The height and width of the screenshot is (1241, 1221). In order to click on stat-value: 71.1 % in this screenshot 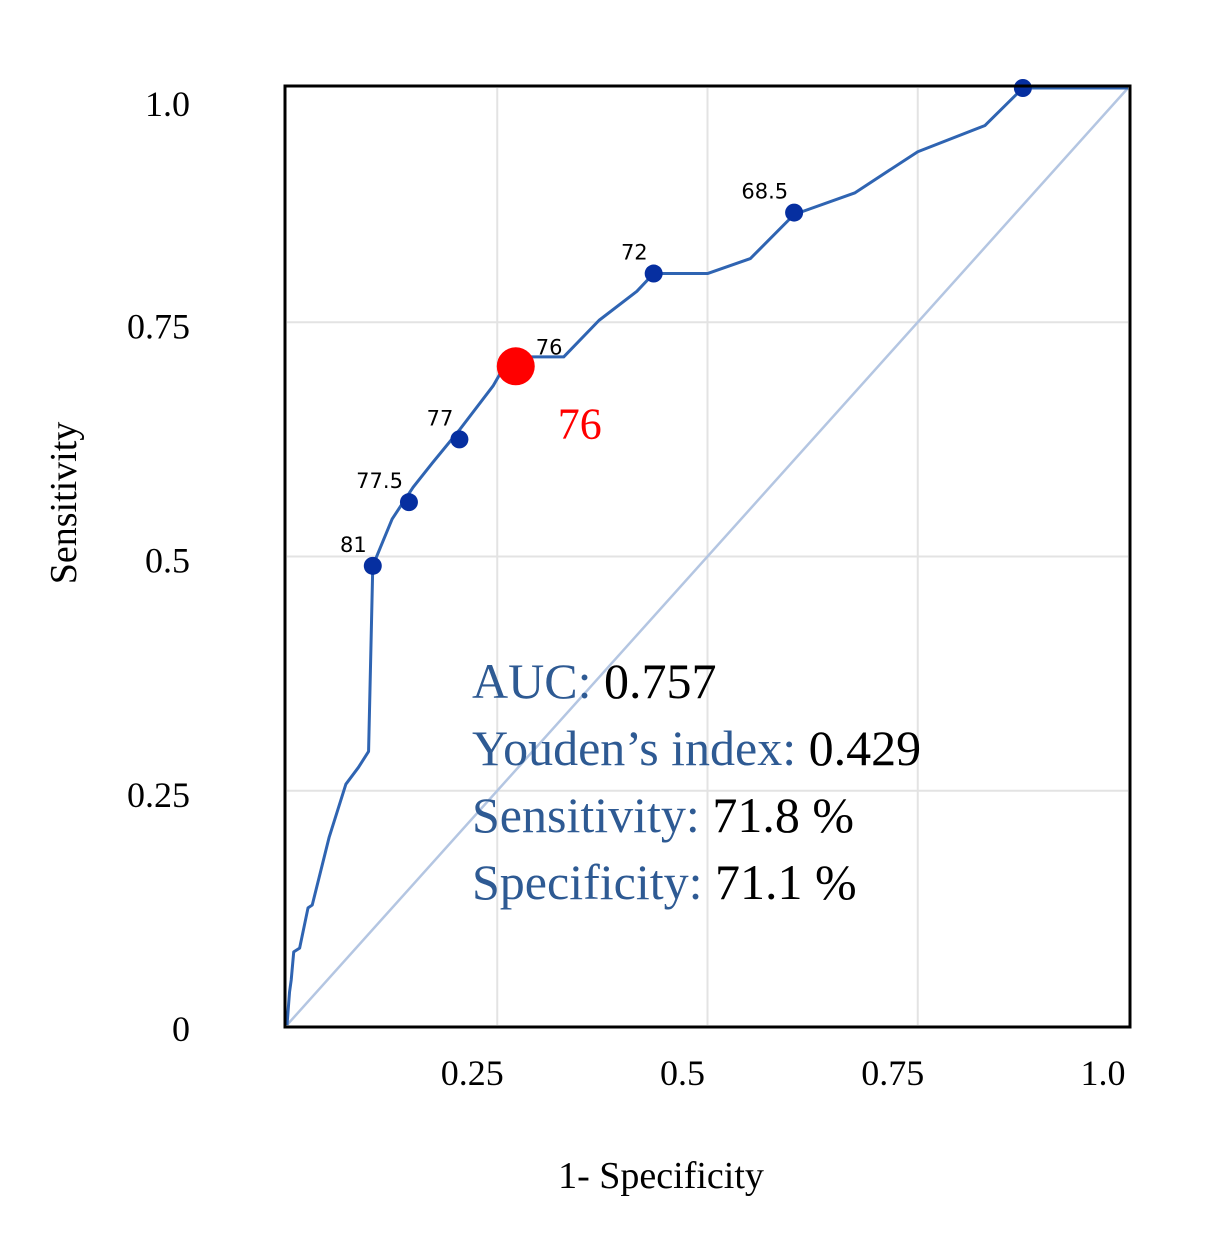, I will do `click(786, 882)`.